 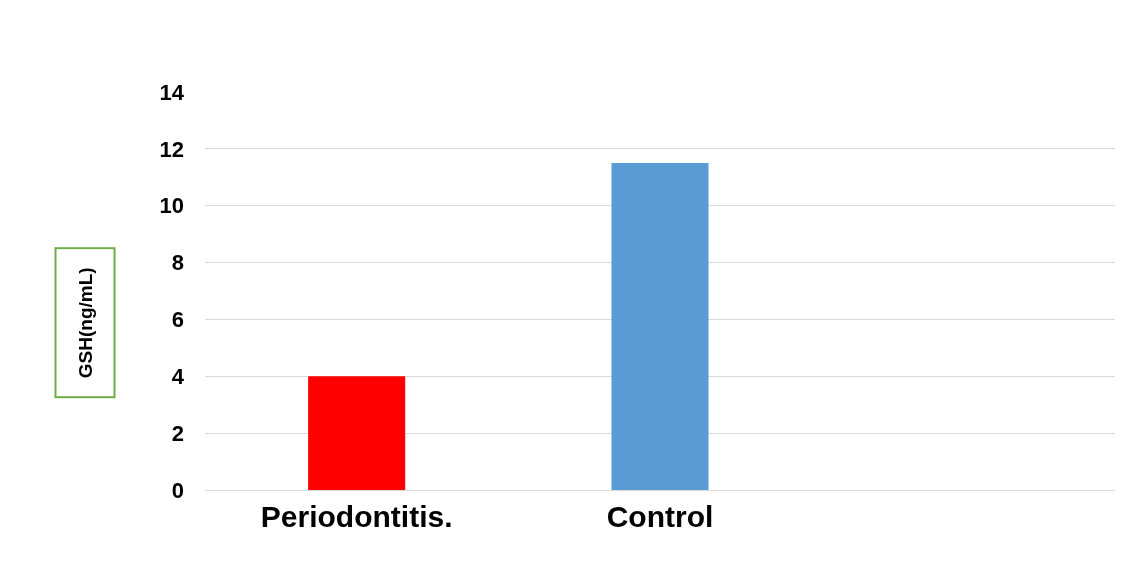 What do you see at coordinates (660, 516) in the screenshot?
I see `x-tick-label: Control` at bounding box center [660, 516].